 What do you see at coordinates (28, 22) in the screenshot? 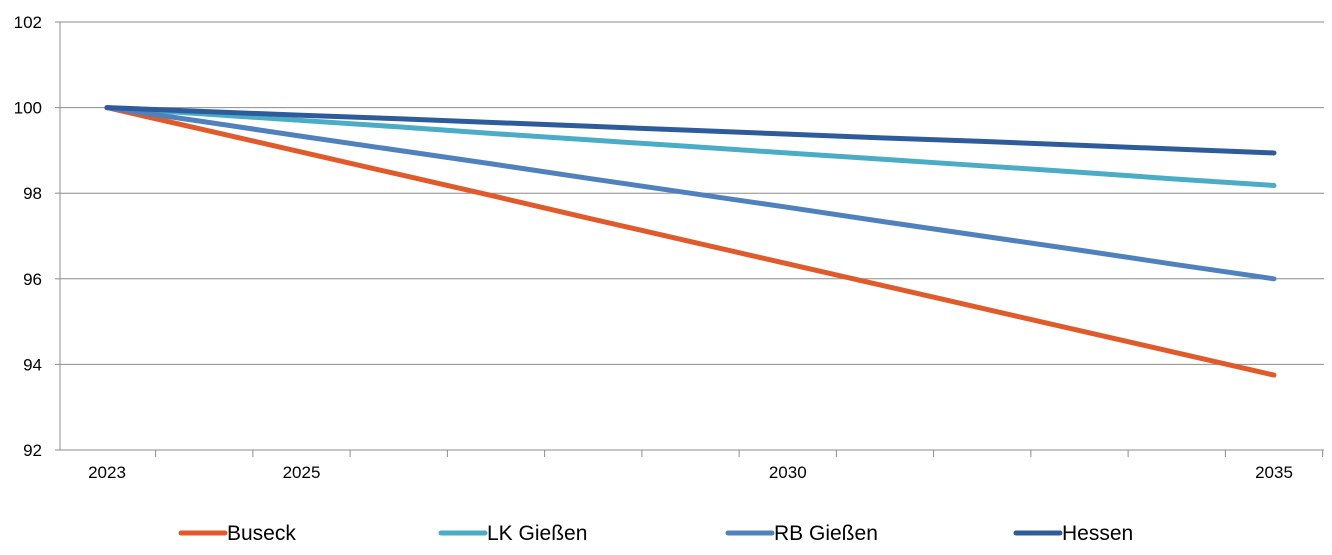
I see `y-tick-label: 102` at bounding box center [28, 22].